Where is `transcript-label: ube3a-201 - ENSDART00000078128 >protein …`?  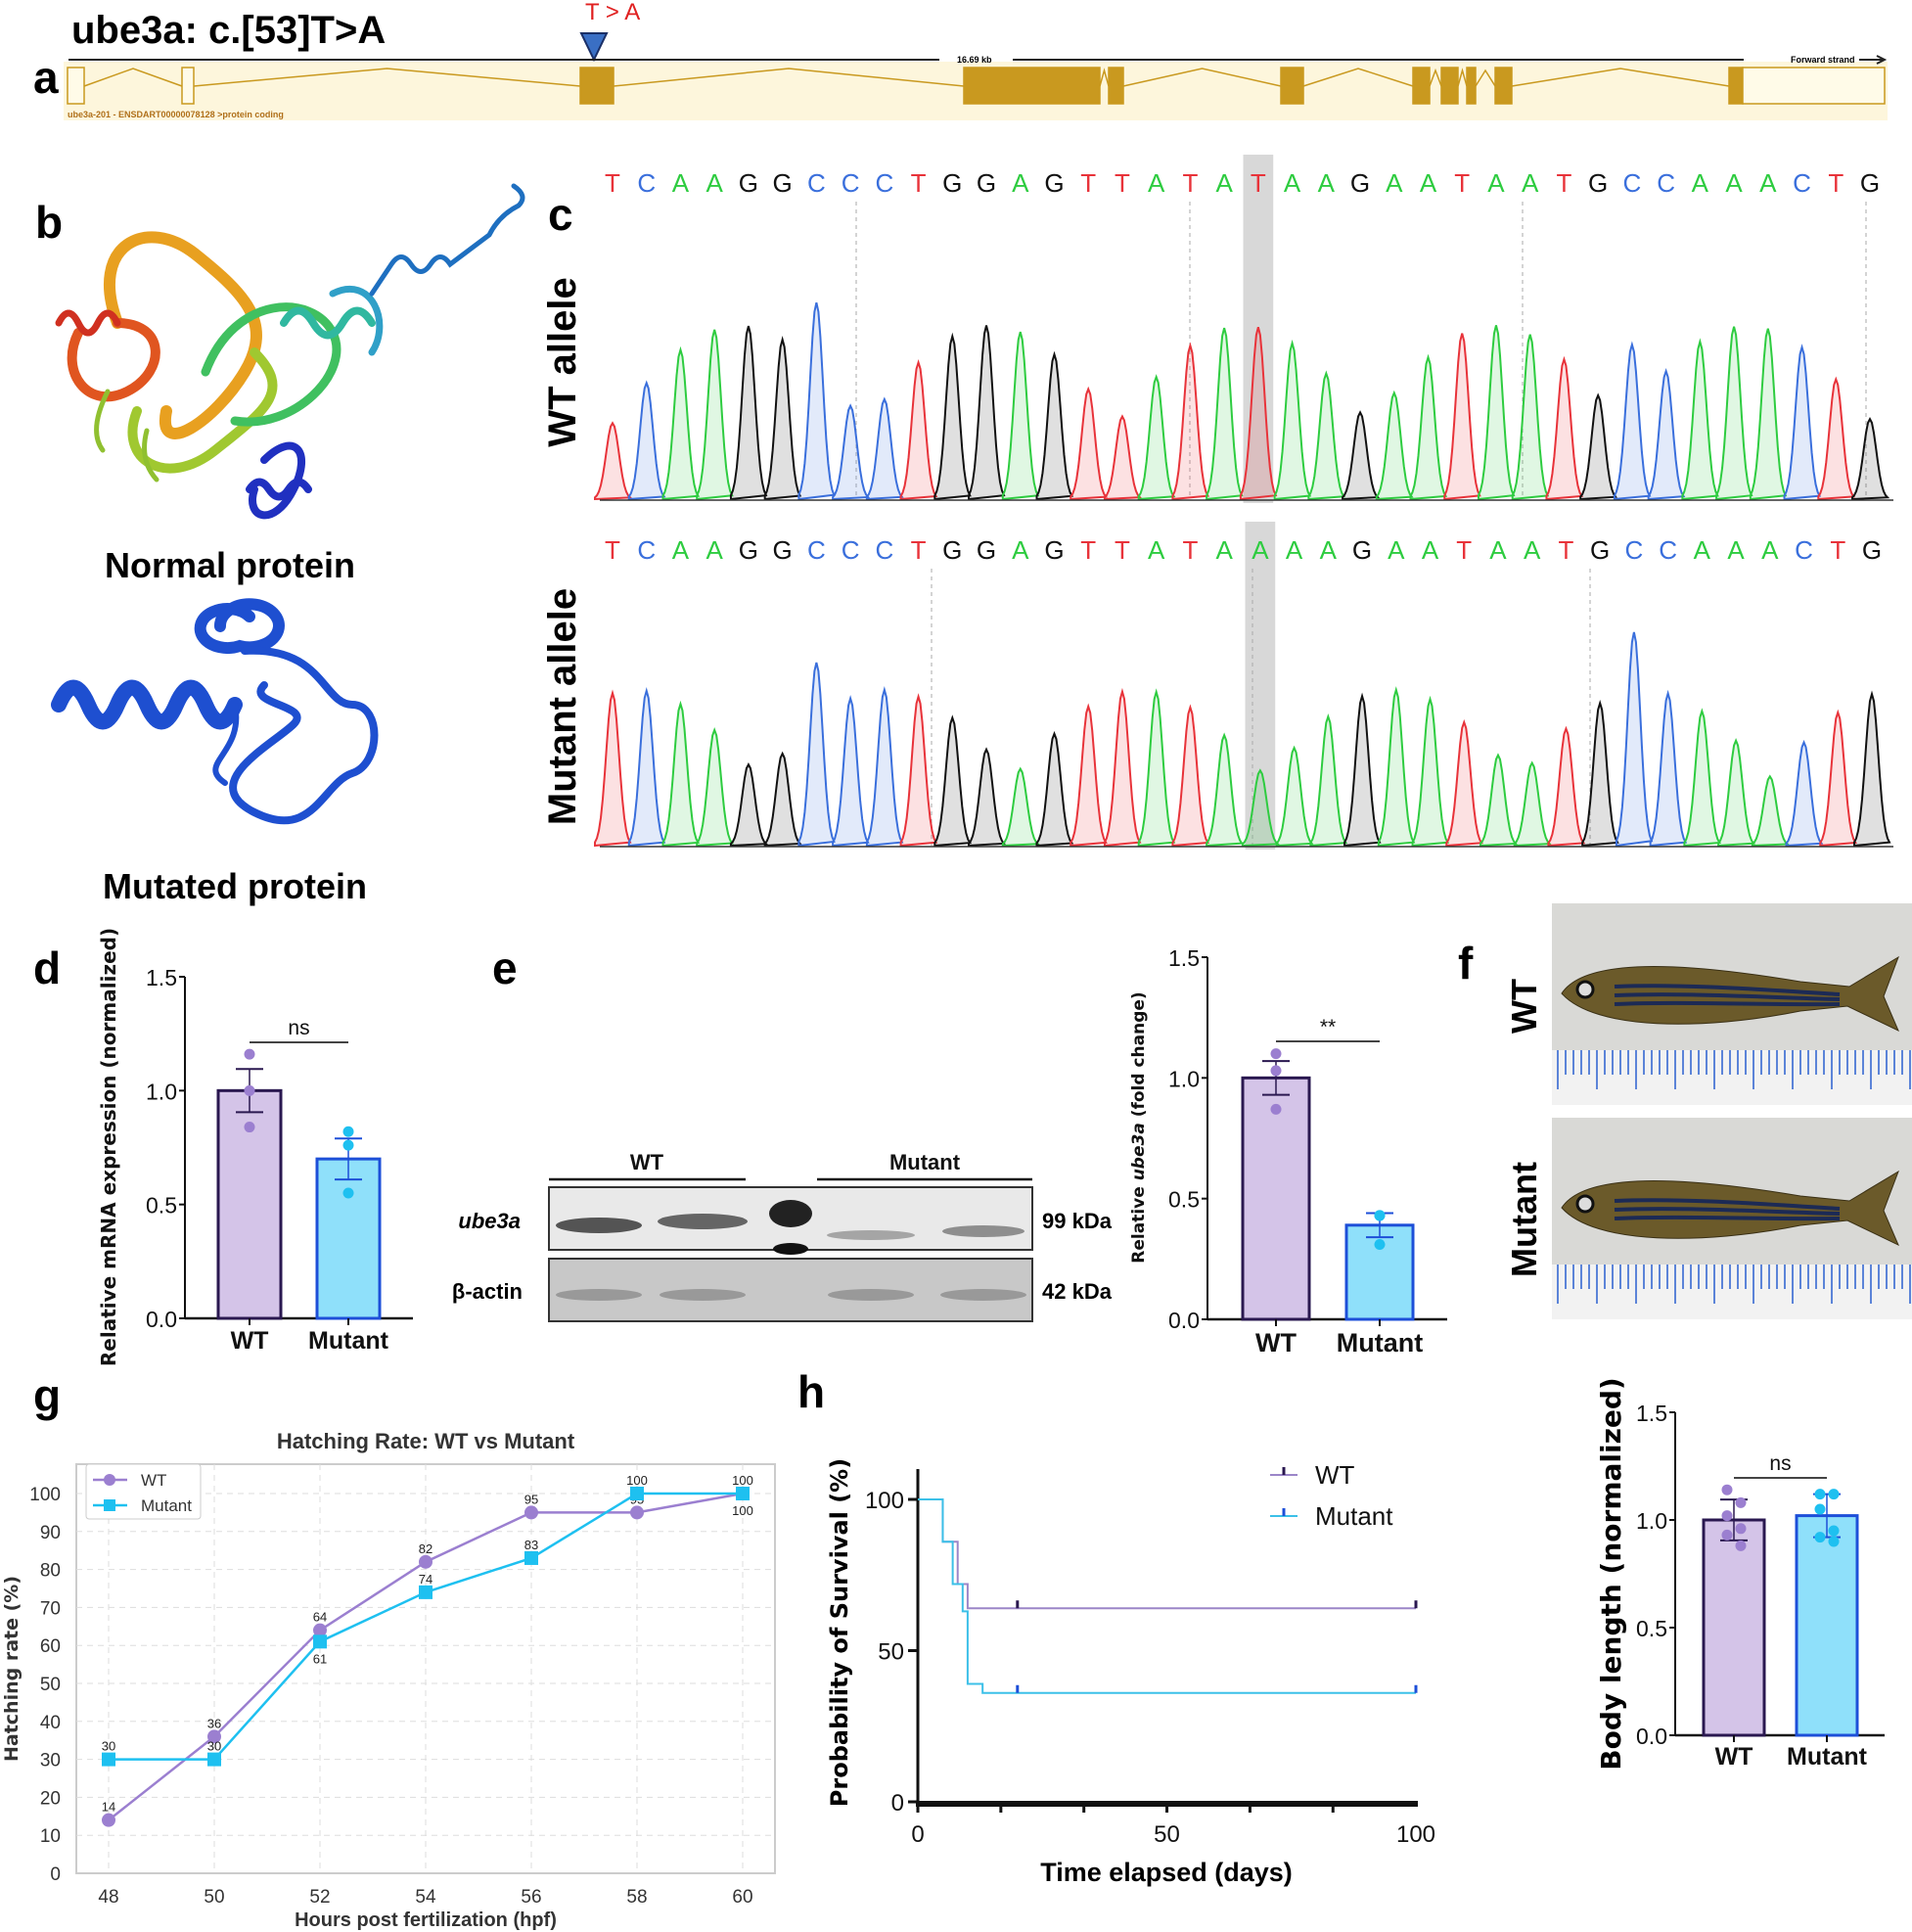
transcript-label: ube3a-201 - ENSDART00000078128 >protein … is located at coordinates (176, 115).